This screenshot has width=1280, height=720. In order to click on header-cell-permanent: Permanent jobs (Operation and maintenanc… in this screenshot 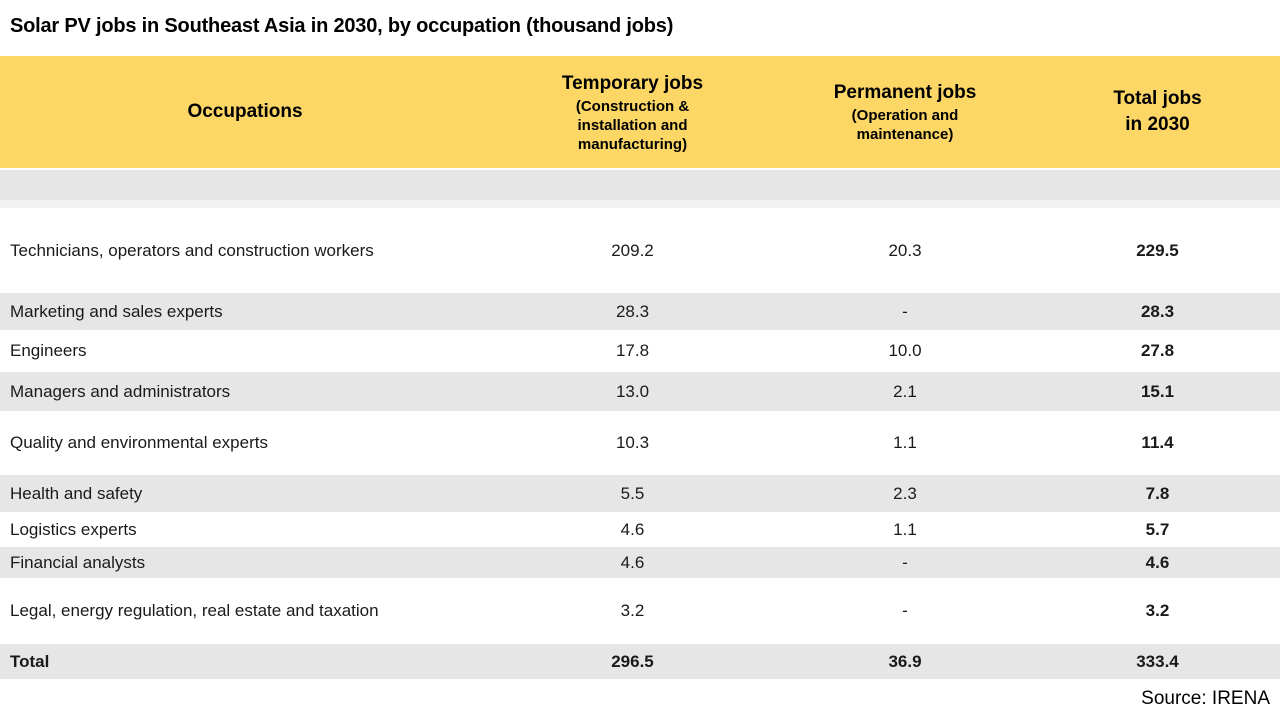, I will do `click(905, 112)`.